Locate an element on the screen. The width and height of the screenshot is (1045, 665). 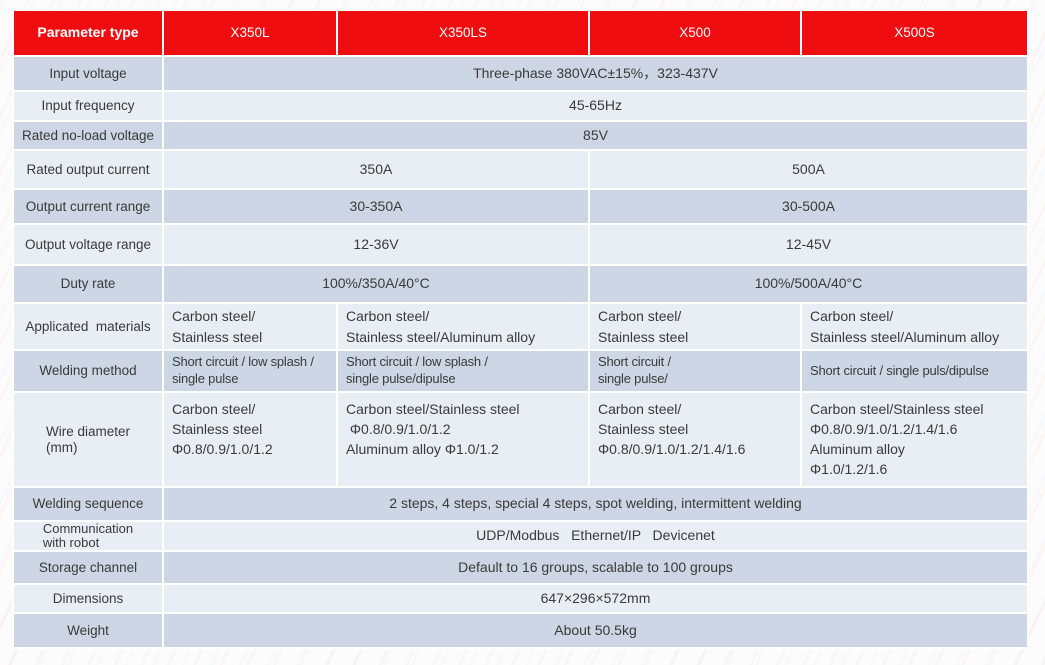
spec-value-cell-350: 12-36V is located at coordinates (376, 244).